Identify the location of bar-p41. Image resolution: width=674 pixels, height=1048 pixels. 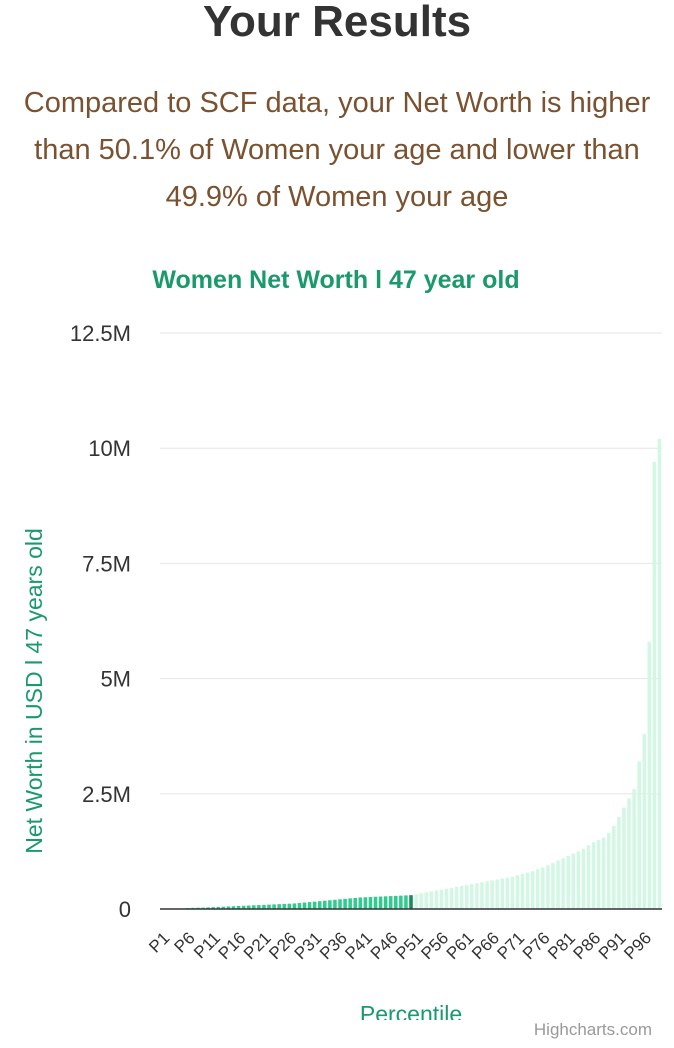
(365, 903).